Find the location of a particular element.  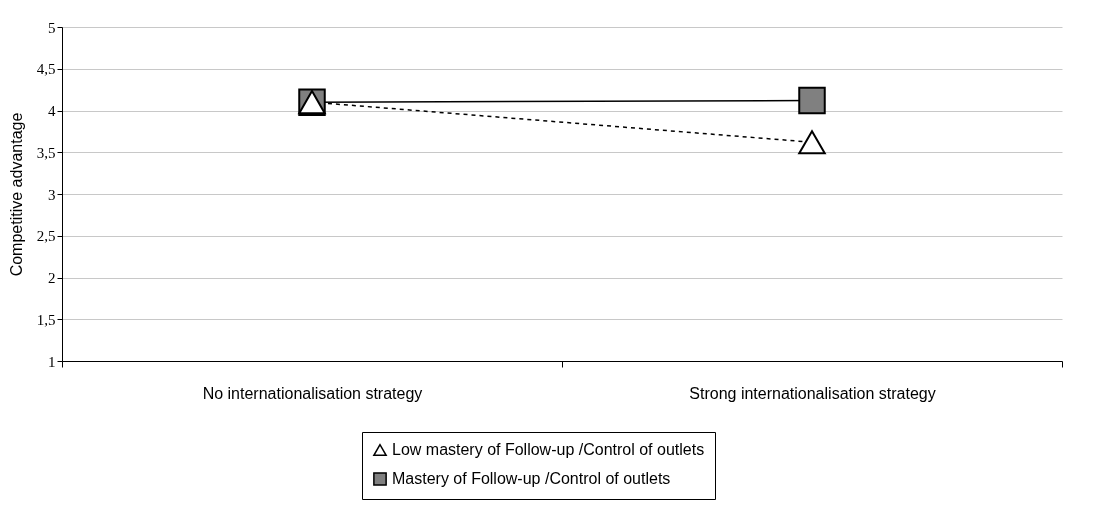

y-tick-label: 1 is located at coordinates (52, 361).